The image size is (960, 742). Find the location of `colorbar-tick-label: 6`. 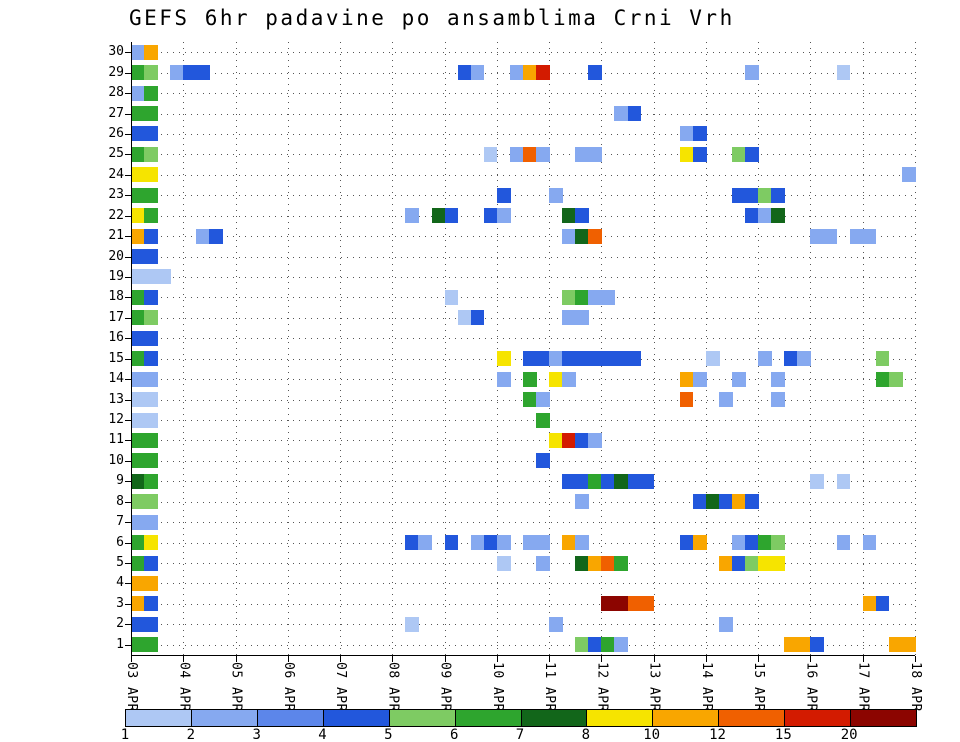

colorbar-tick-label: 6 is located at coordinates (454, 734).